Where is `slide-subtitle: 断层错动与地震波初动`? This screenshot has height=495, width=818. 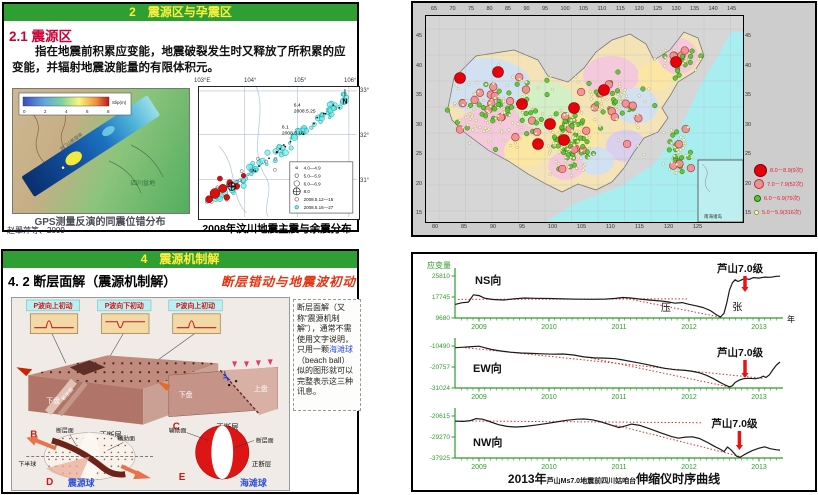
slide-subtitle: 断层错动与地震波初动 is located at coordinates (288, 282).